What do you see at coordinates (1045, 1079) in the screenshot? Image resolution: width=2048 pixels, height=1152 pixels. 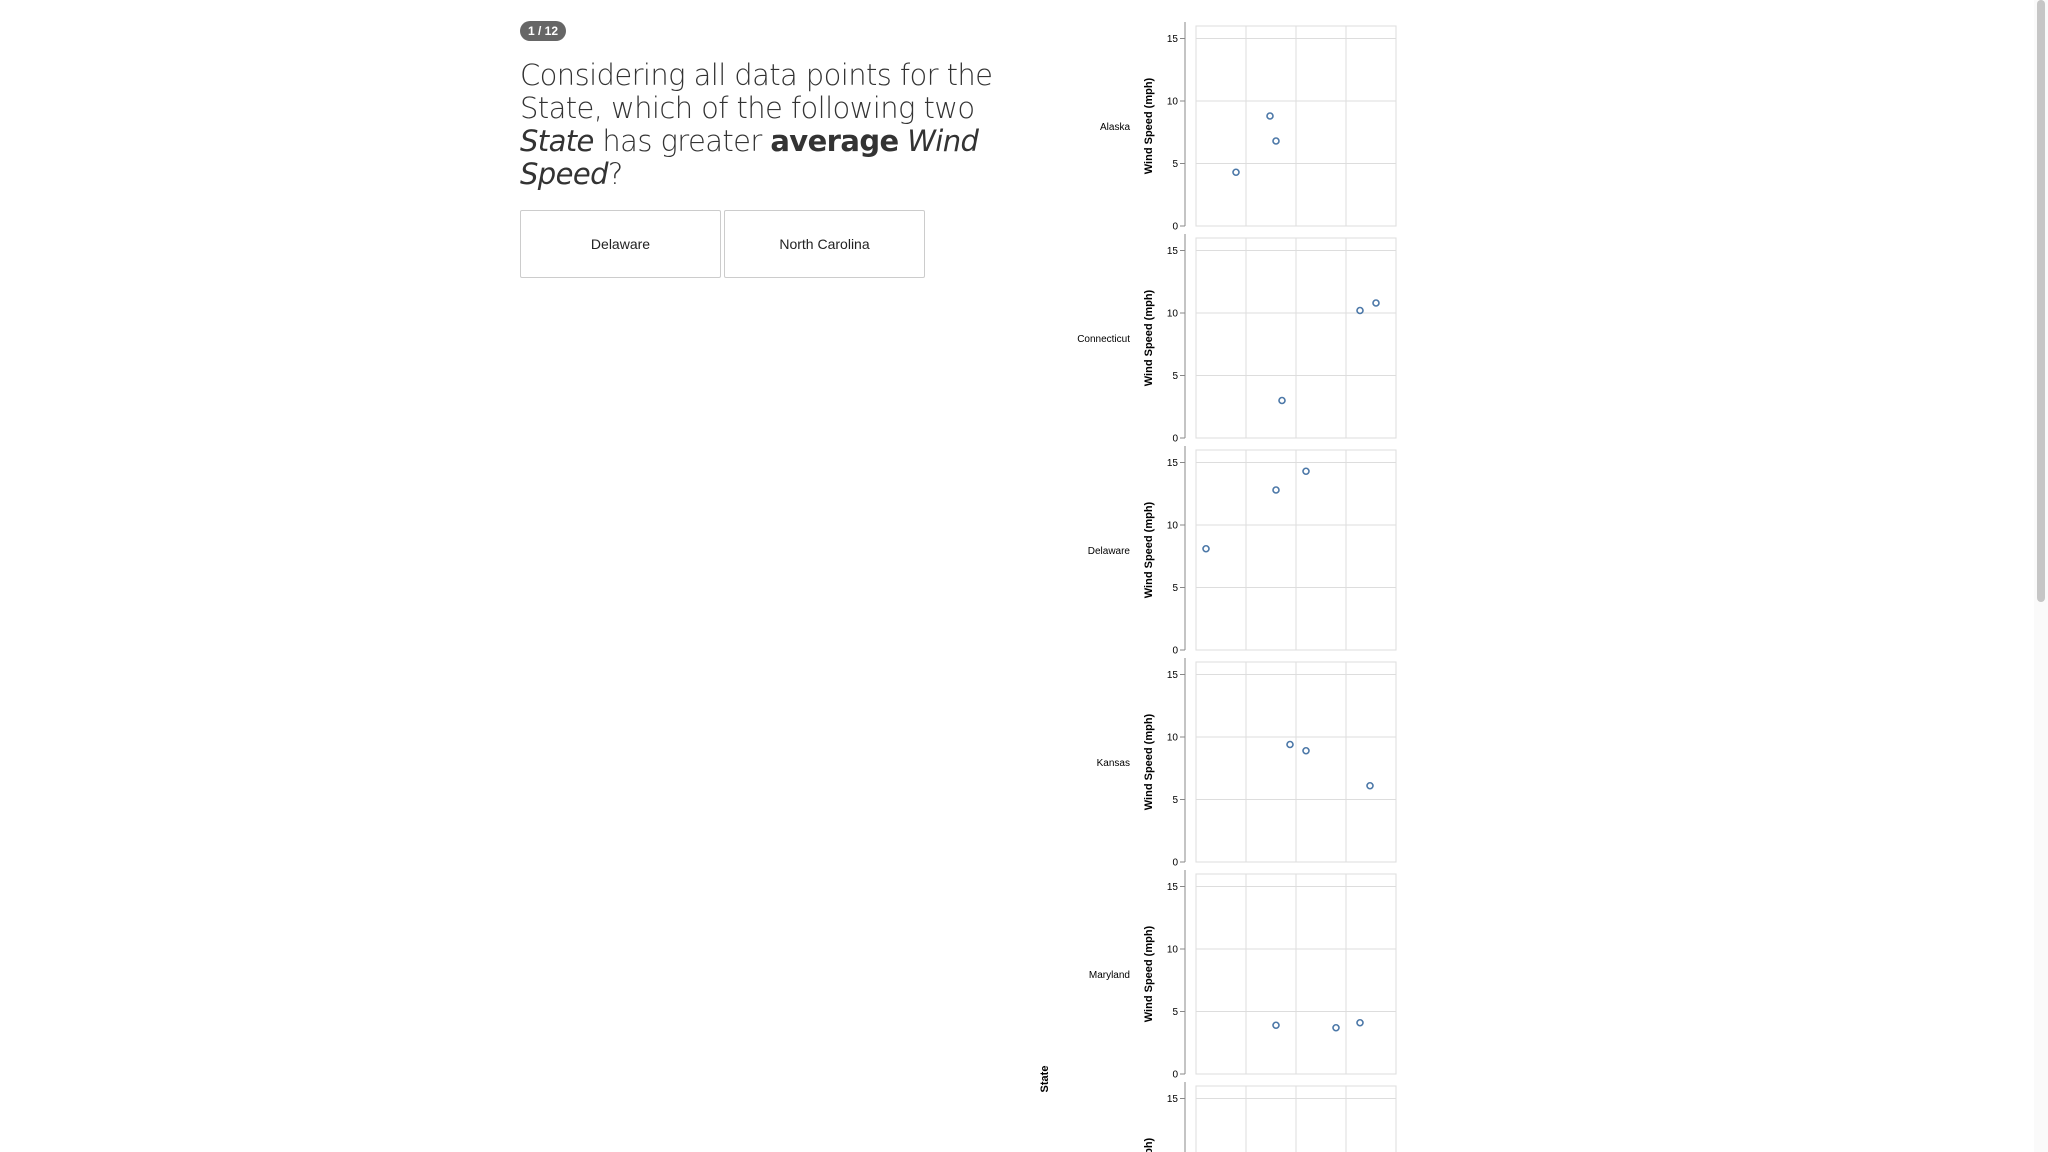 I see `row-field-title: State` at bounding box center [1045, 1079].